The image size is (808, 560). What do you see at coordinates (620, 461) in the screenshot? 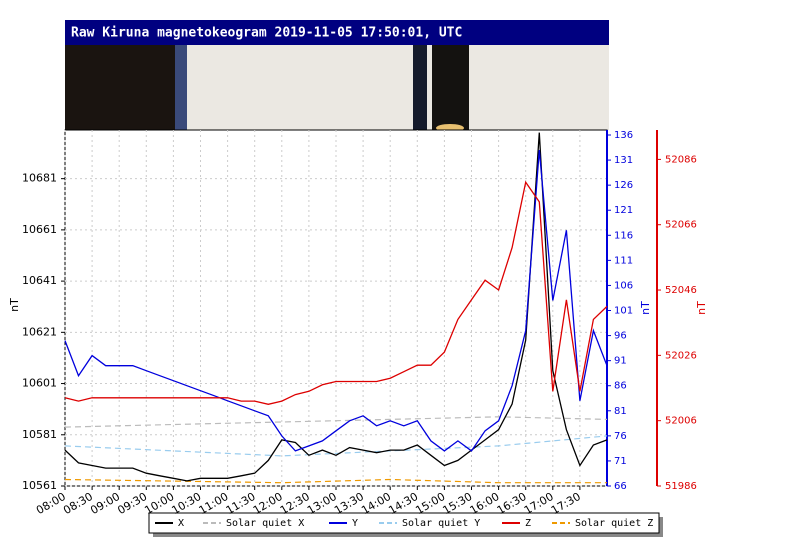
I see `y2-tick-label: 71` at bounding box center [620, 461].